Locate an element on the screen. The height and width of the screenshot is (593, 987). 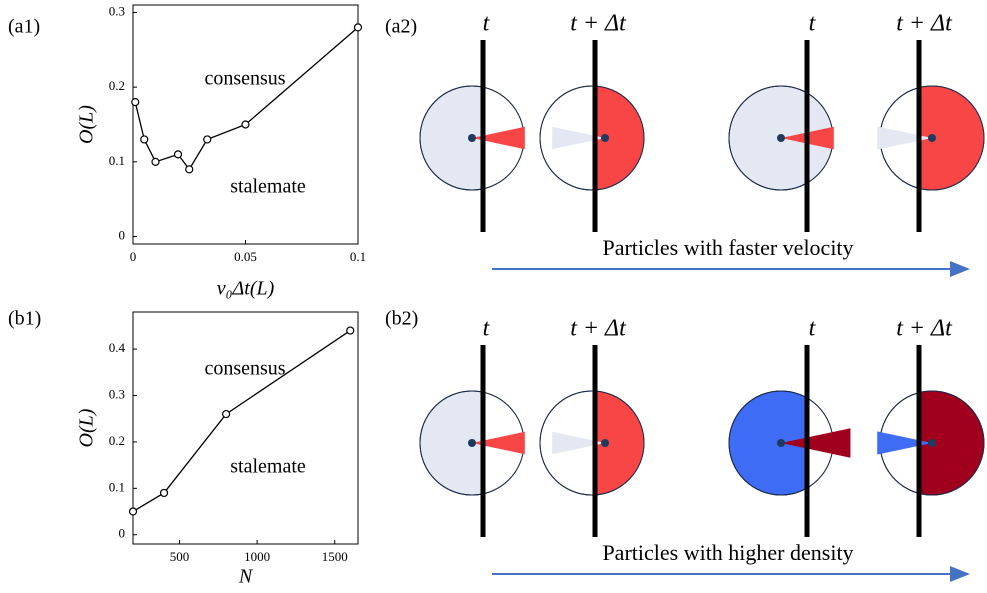
x-axis-label: v₀Δt(L) is located at coordinates (246, 289).